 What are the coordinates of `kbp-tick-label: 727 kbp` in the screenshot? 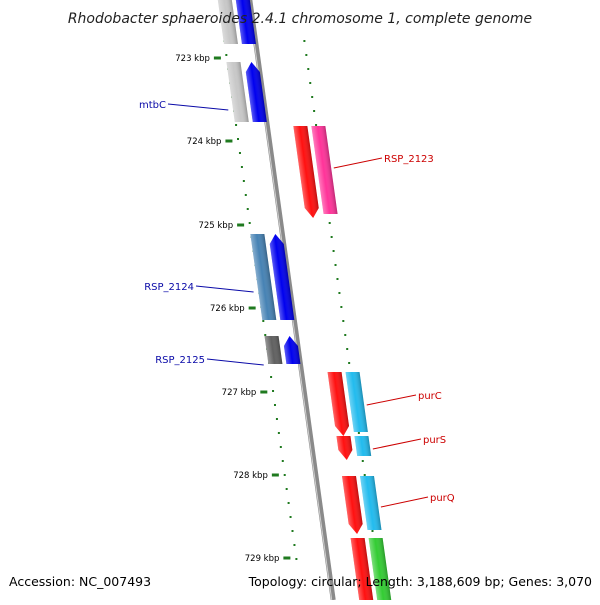 It's located at (239, 393).